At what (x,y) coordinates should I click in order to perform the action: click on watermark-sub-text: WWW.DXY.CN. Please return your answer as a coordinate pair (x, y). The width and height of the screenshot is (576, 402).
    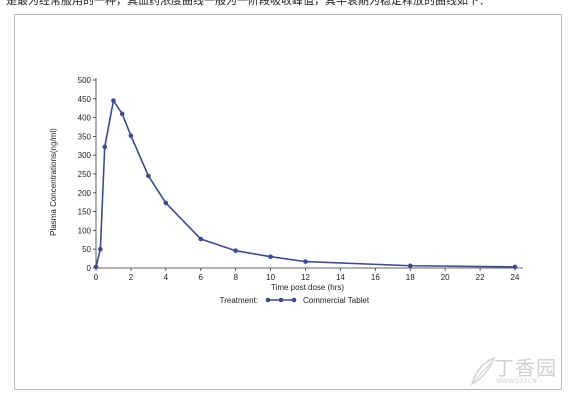
    Looking at the image, I should click on (516, 381).